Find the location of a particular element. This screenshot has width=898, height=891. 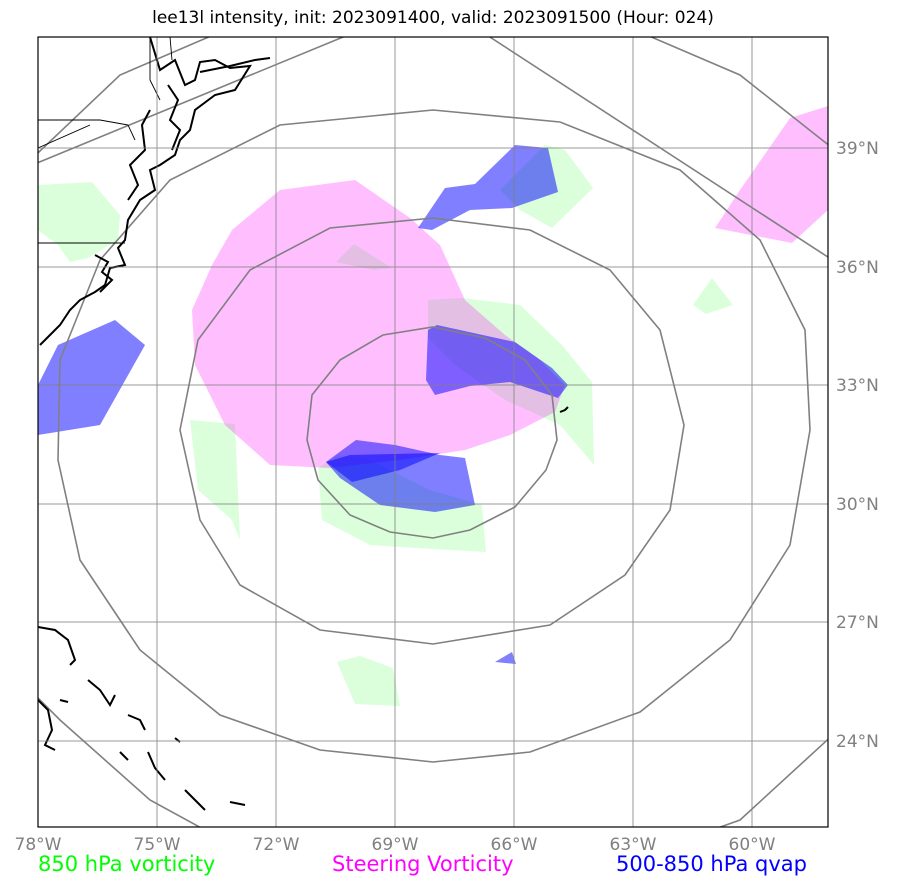

bermuda is located at coordinates (564, 409).